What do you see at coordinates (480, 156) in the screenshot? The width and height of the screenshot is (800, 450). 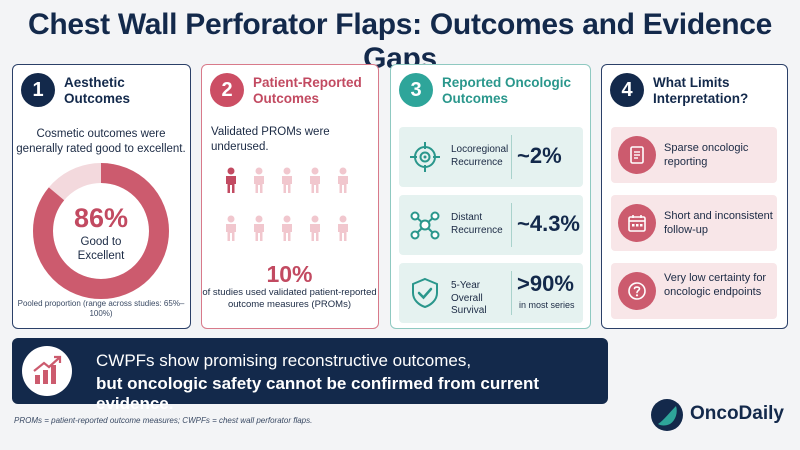 I see `row-label: Locoregional Recurrence` at bounding box center [480, 156].